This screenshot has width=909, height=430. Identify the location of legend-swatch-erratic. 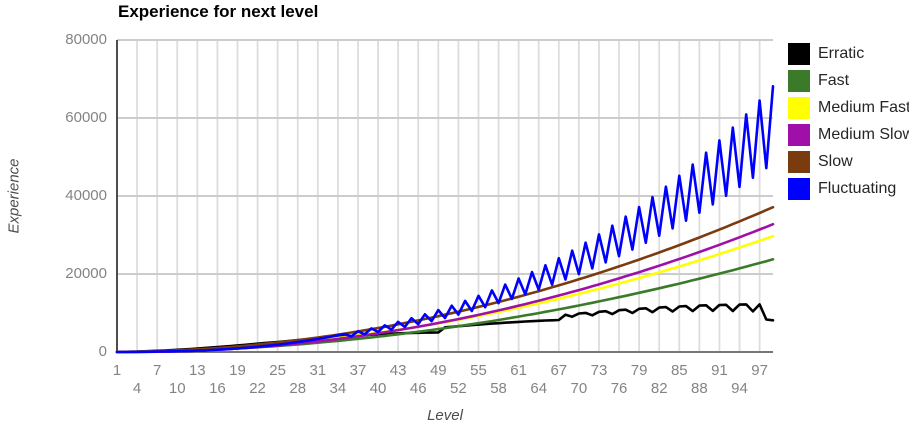
(799, 54).